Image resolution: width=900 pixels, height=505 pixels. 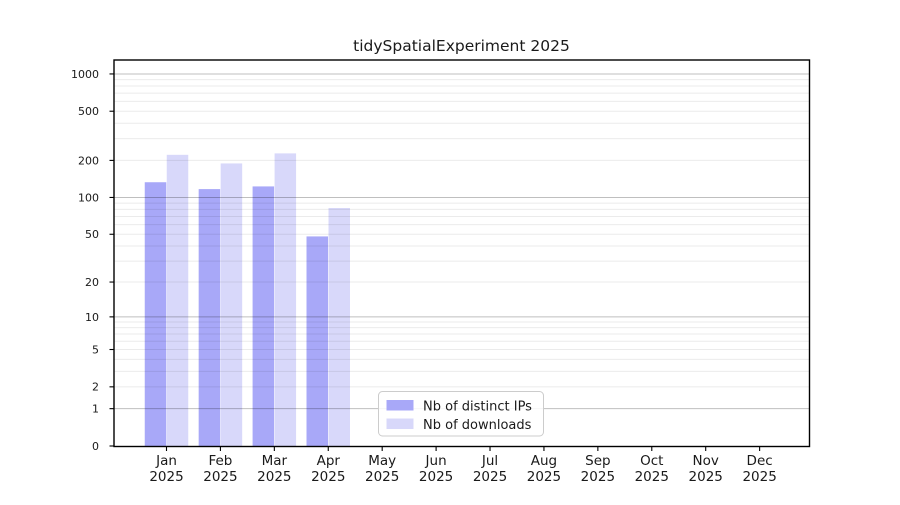 I want to click on x-tick-month-label: Apr, so click(x=329, y=461).